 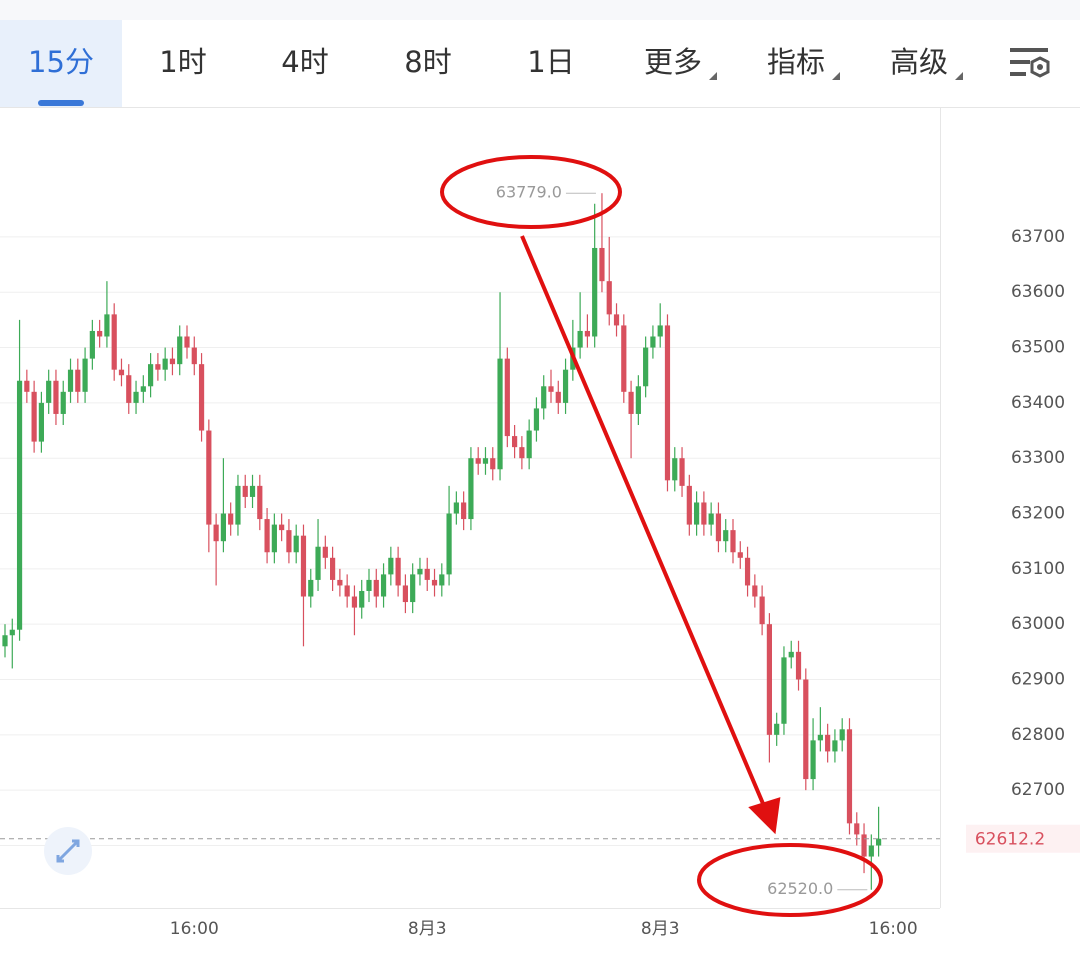 I want to click on y-tick-label: 63700, so click(x=1038, y=237).